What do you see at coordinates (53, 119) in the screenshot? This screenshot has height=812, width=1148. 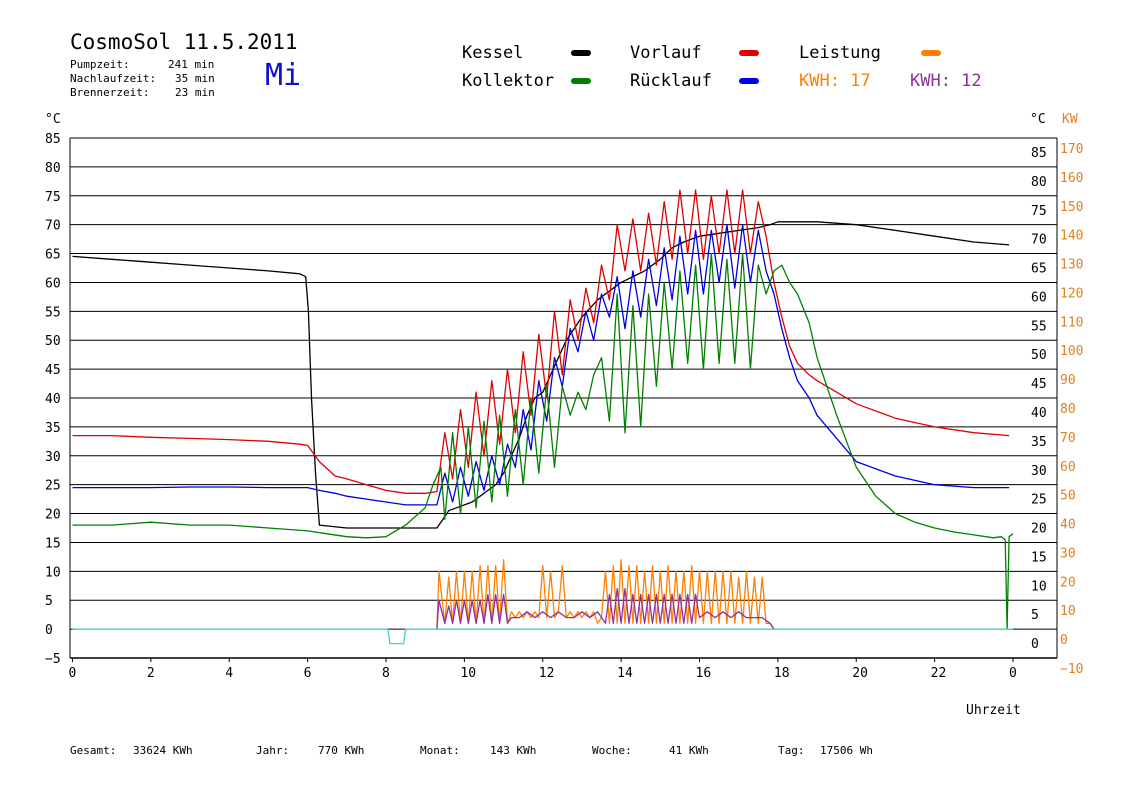 I see `y-unit-left: °C` at bounding box center [53, 119].